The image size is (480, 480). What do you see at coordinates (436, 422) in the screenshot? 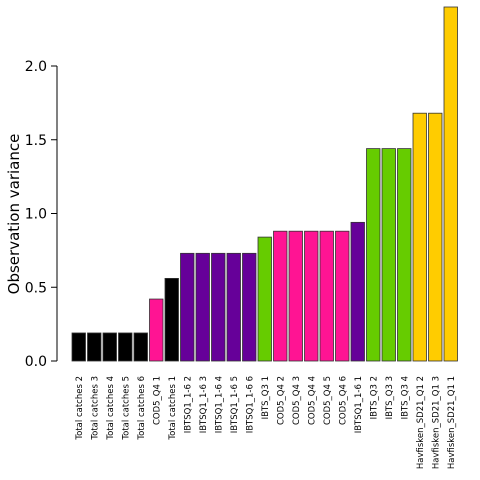
I see `x-tick-label: Havfisken_SD21_Q1 3` at bounding box center [436, 422].